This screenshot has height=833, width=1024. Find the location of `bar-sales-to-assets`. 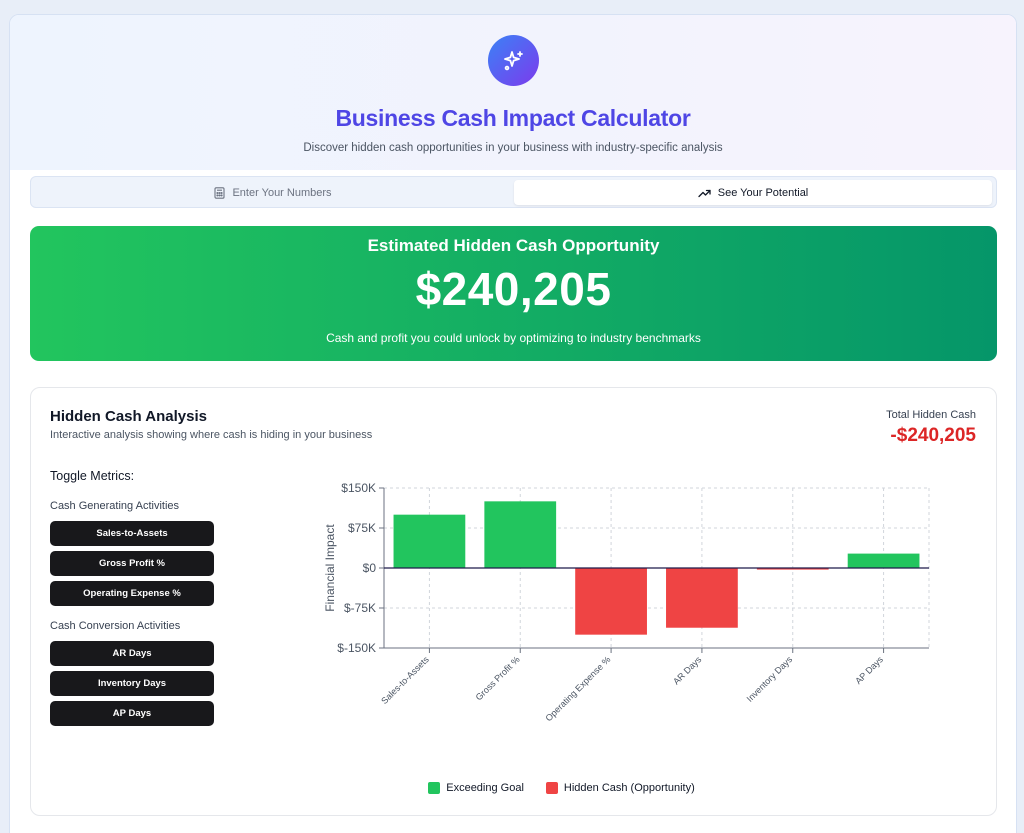

bar-sales-to-assets is located at coordinates (429, 541).